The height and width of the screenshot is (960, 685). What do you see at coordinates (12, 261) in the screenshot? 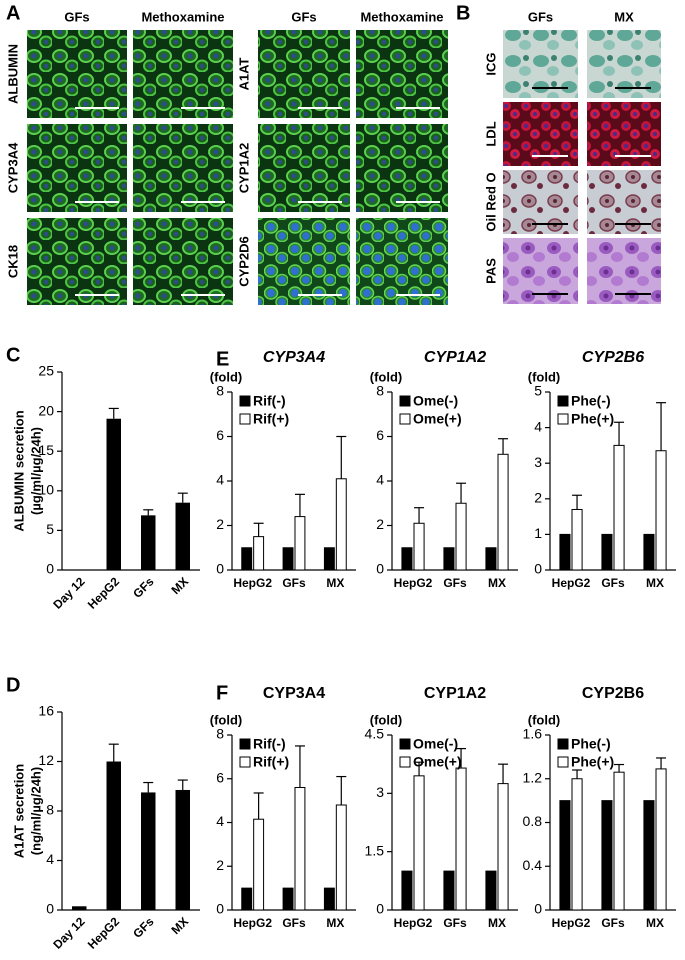
I see `row-label: CK18` at bounding box center [12, 261].